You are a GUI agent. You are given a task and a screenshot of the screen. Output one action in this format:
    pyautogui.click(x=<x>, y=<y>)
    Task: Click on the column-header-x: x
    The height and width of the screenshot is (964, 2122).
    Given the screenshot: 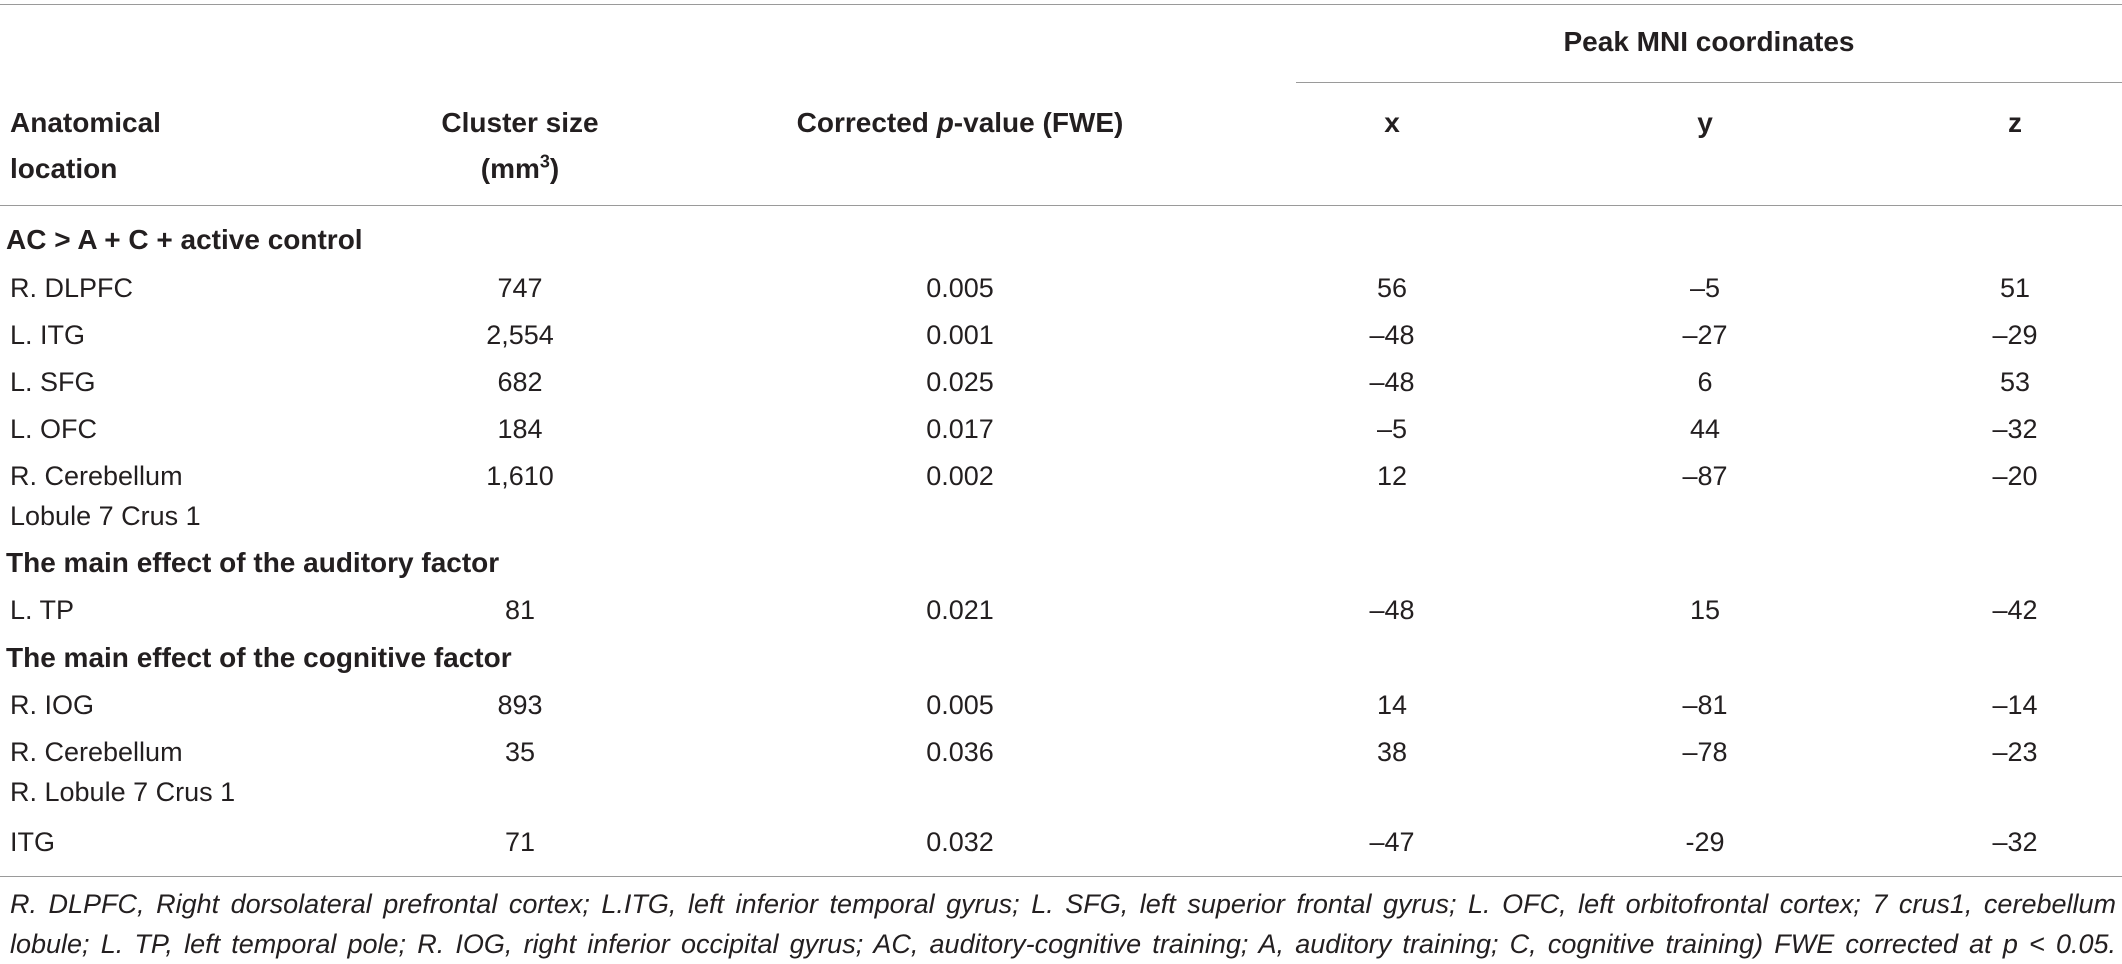 What is the action you would take?
    pyautogui.click(x=1392, y=122)
    